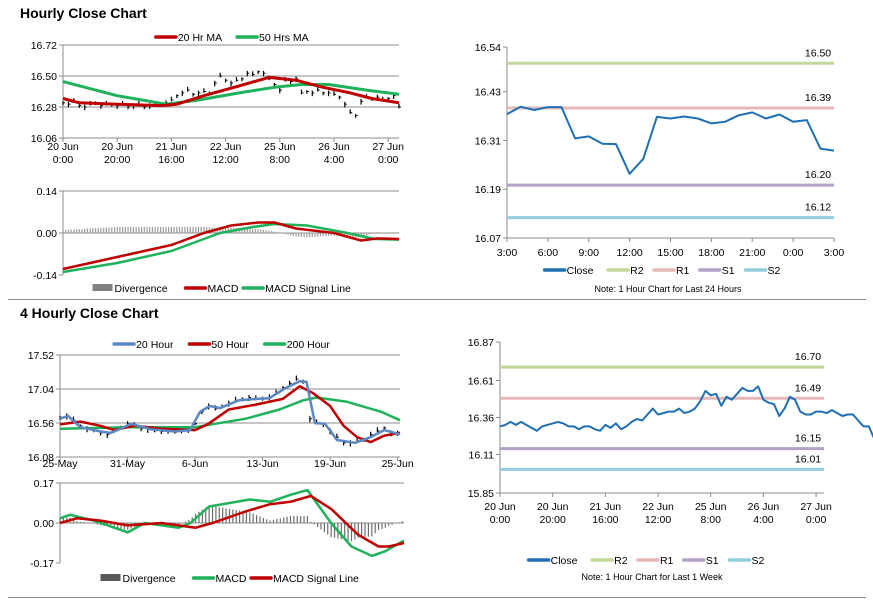  I want to click on level-label-r1: 16.49, so click(808, 388).